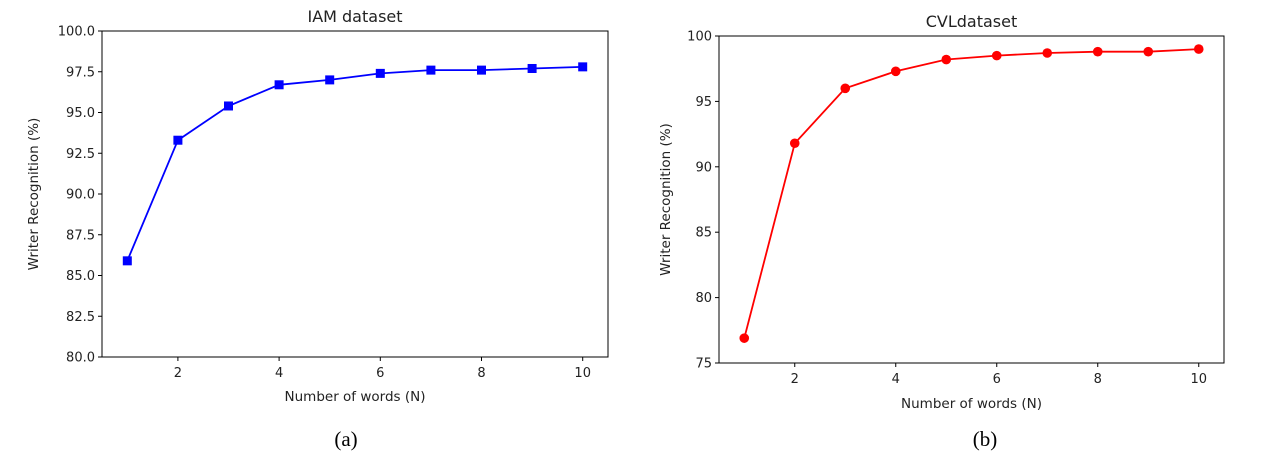 The width and height of the screenshot is (1264, 461). Describe the element at coordinates (345, 439) in the screenshot. I see `figure-caption: (a)` at that location.